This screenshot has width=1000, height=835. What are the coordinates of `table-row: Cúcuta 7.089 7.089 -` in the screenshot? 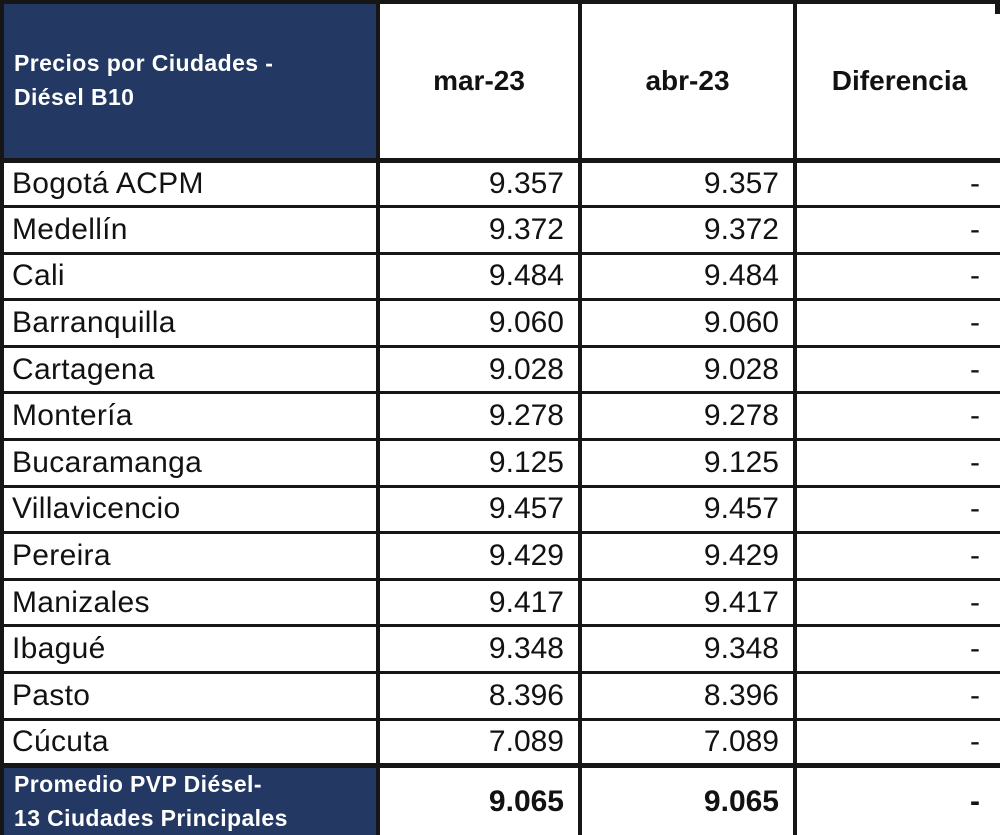 It's located at (500, 742).